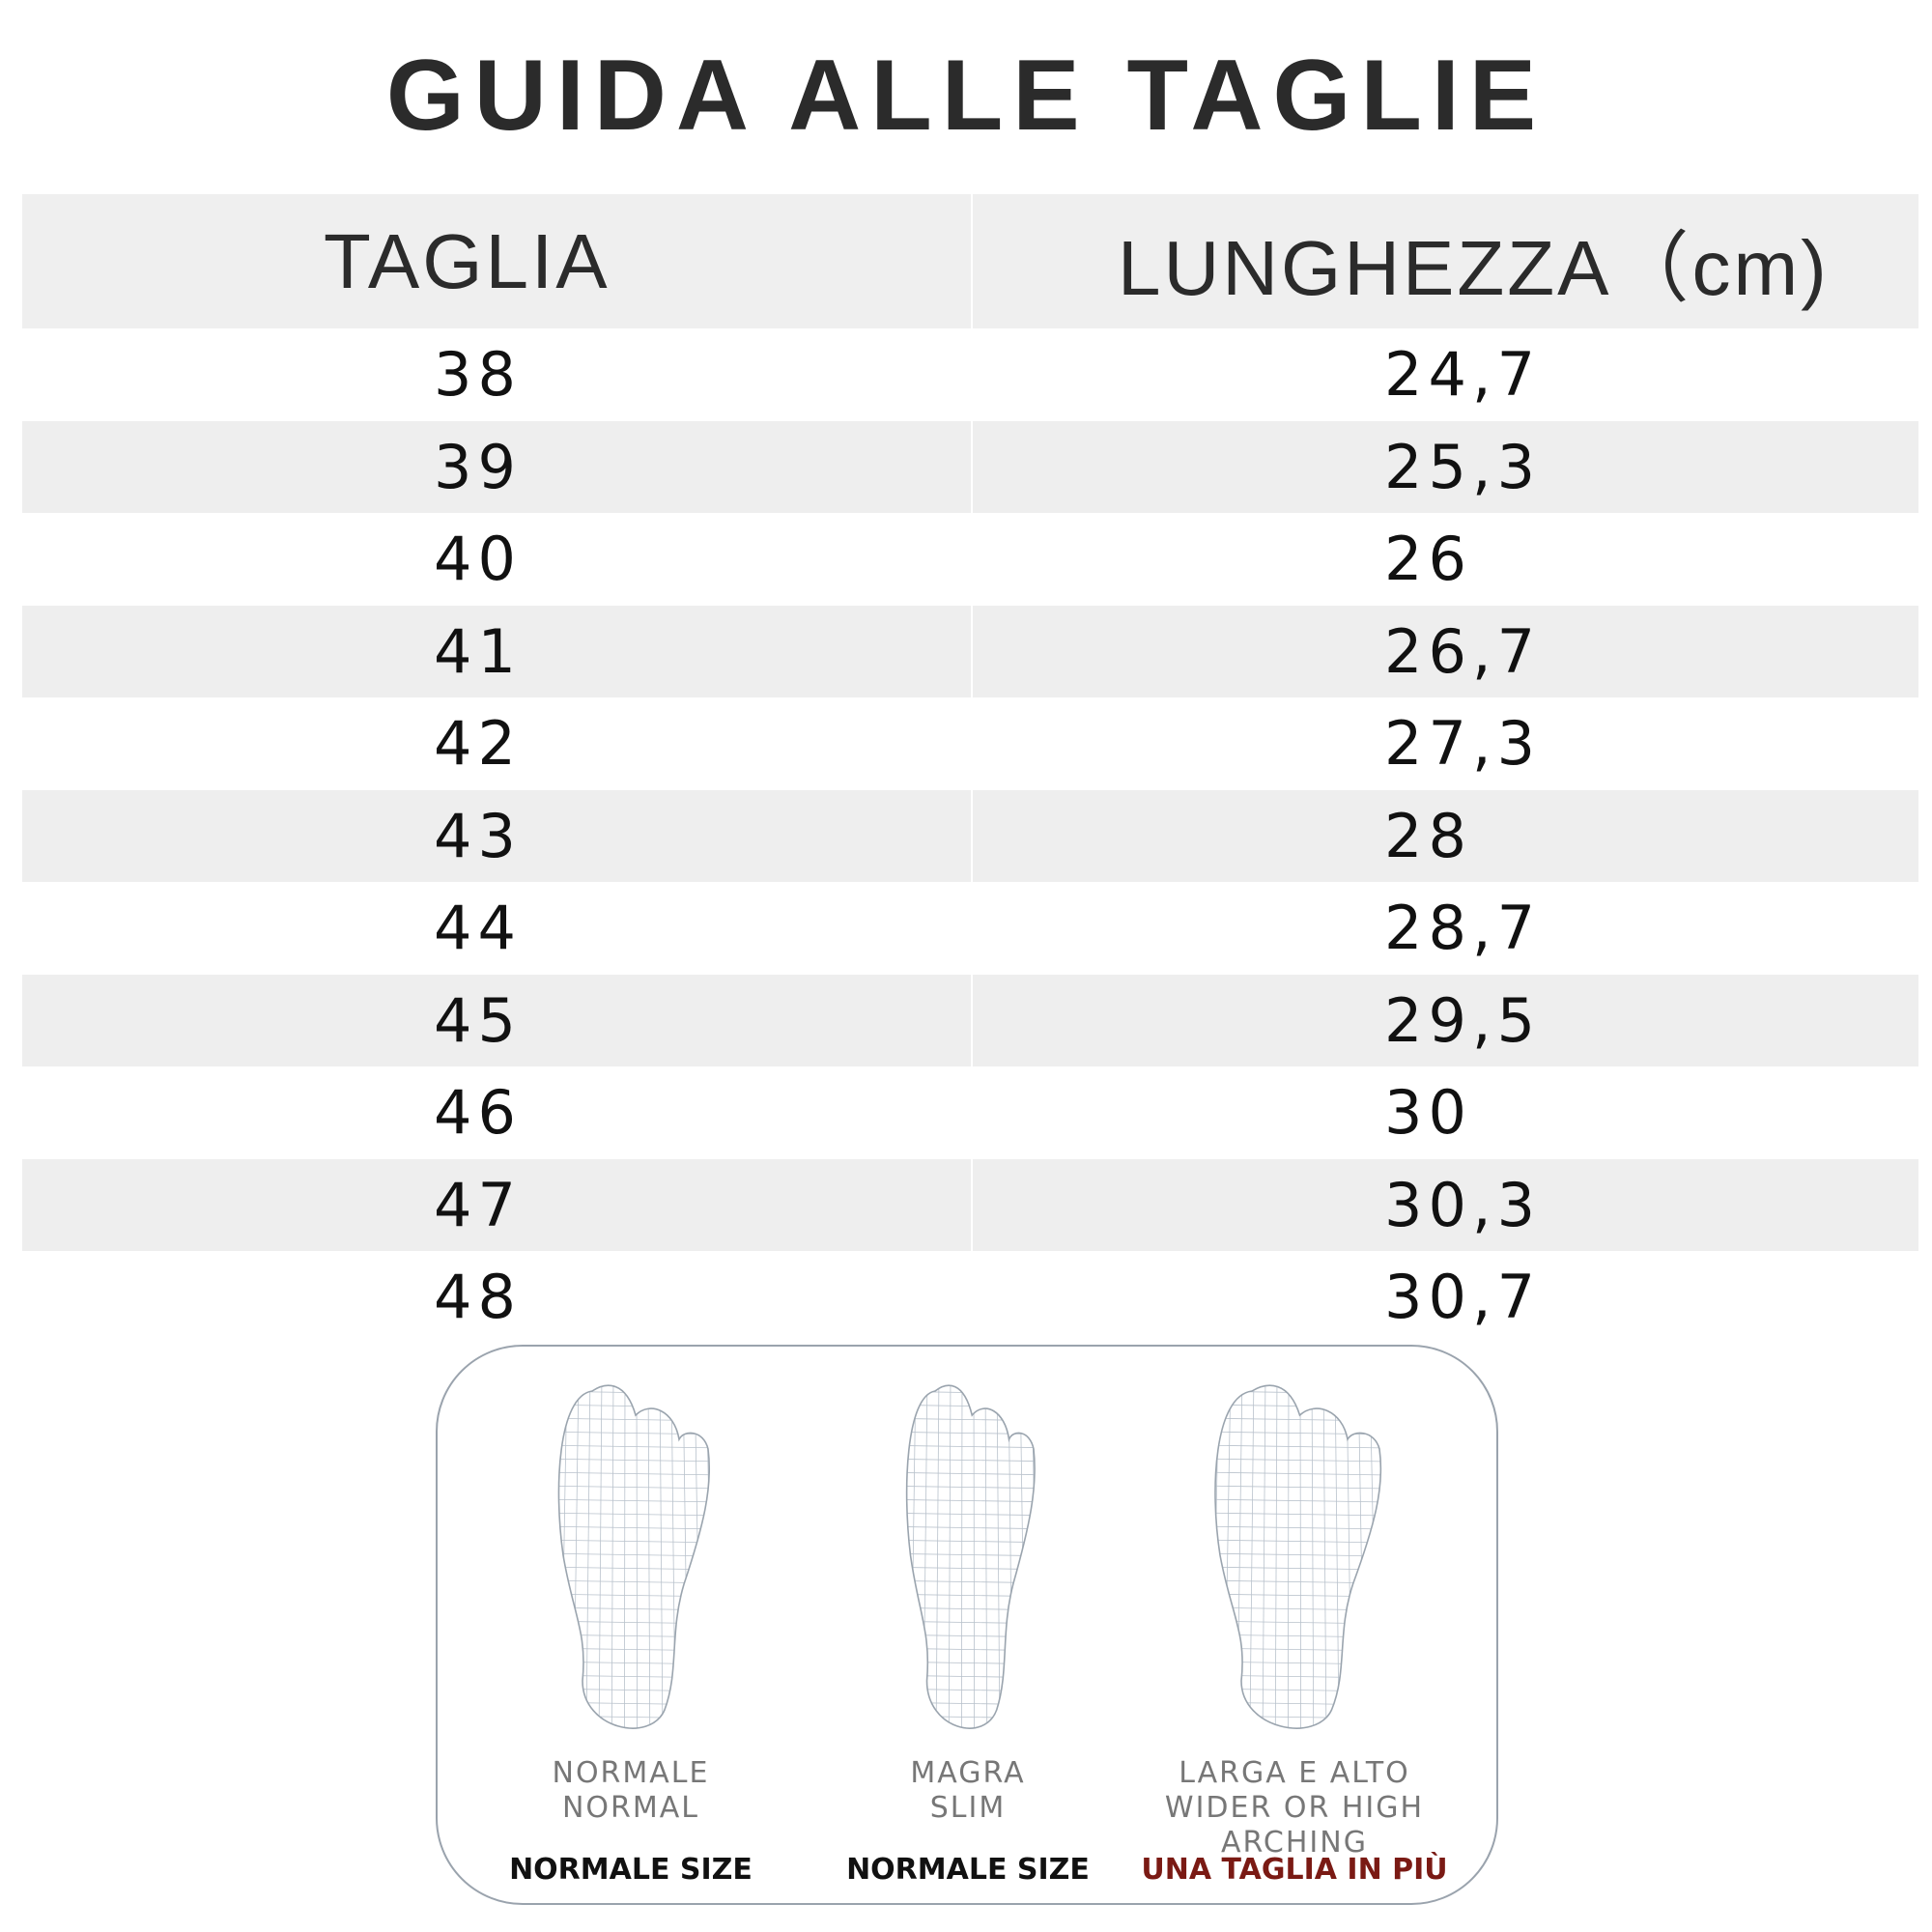  What do you see at coordinates (1294, 1825) in the screenshot?
I see `foot-type-en: WIDER OR HIGH ARCHING` at bounding box center [1294, 1825].